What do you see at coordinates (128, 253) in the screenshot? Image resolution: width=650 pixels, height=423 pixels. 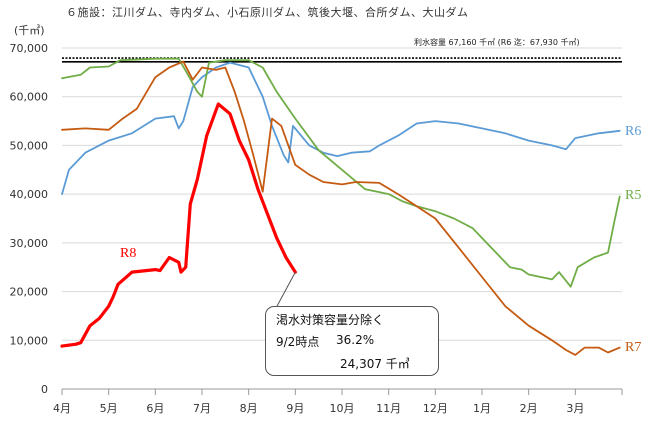 I see `series-label-r8: R8` at bounding box center [128, 253].